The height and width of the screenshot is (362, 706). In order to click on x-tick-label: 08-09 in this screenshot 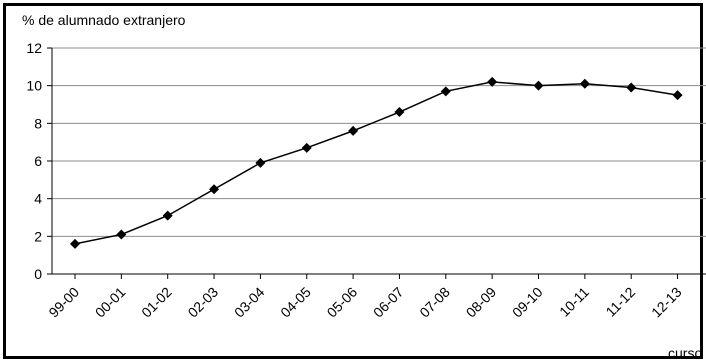, I will do `click(481, 302)`.